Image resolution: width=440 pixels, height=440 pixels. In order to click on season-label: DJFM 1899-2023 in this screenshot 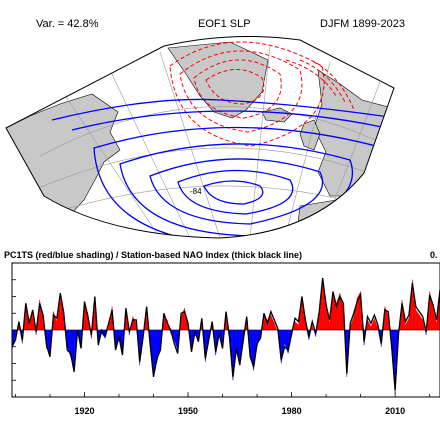, I will do `click(362, 24)`.